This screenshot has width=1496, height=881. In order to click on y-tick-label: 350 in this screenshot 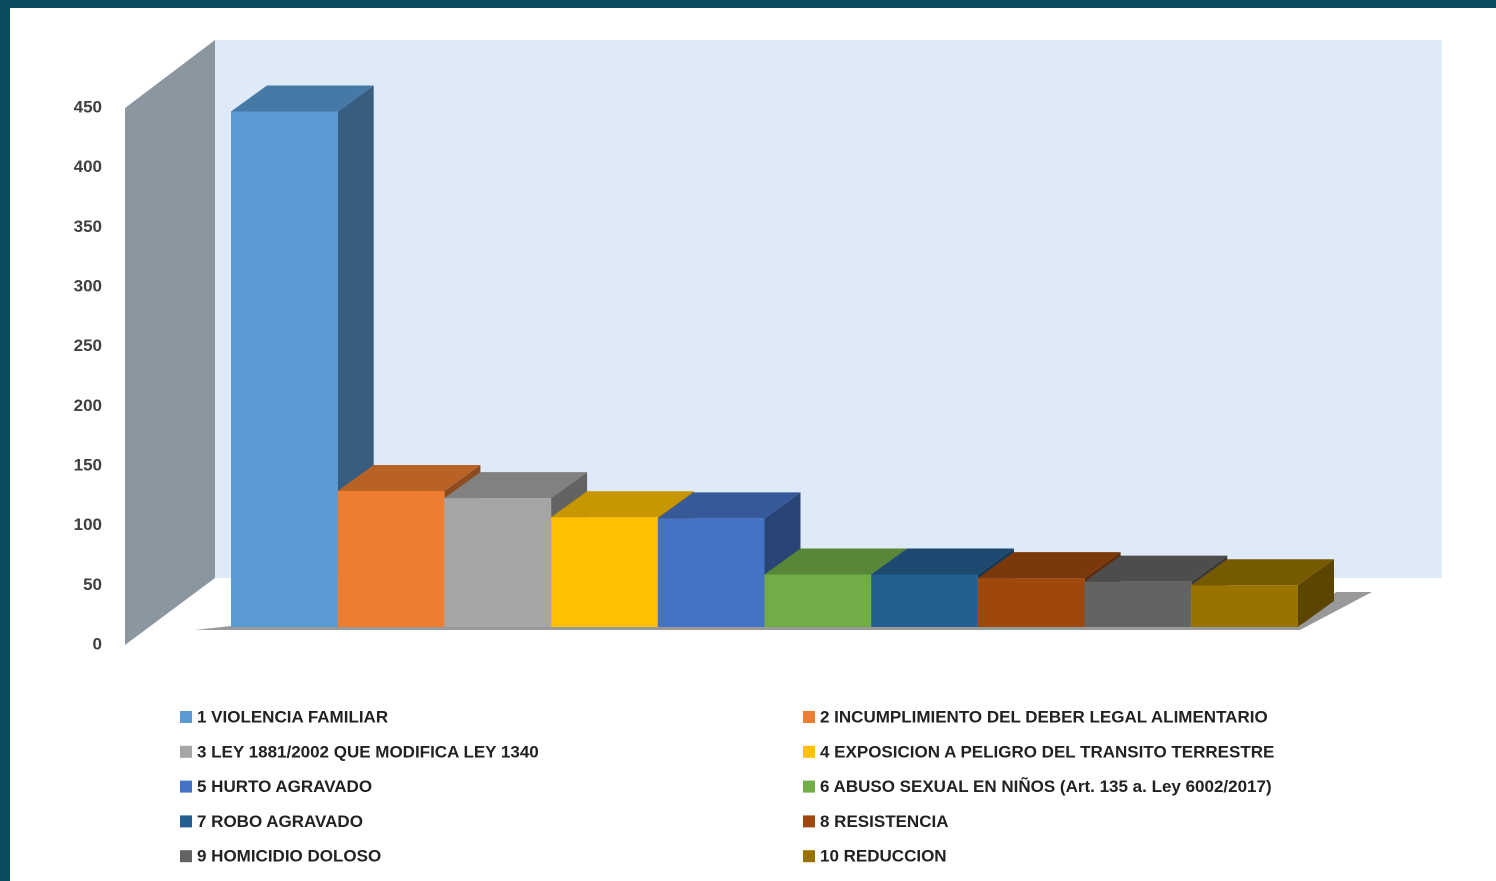, I will do `click(88, 226)`.